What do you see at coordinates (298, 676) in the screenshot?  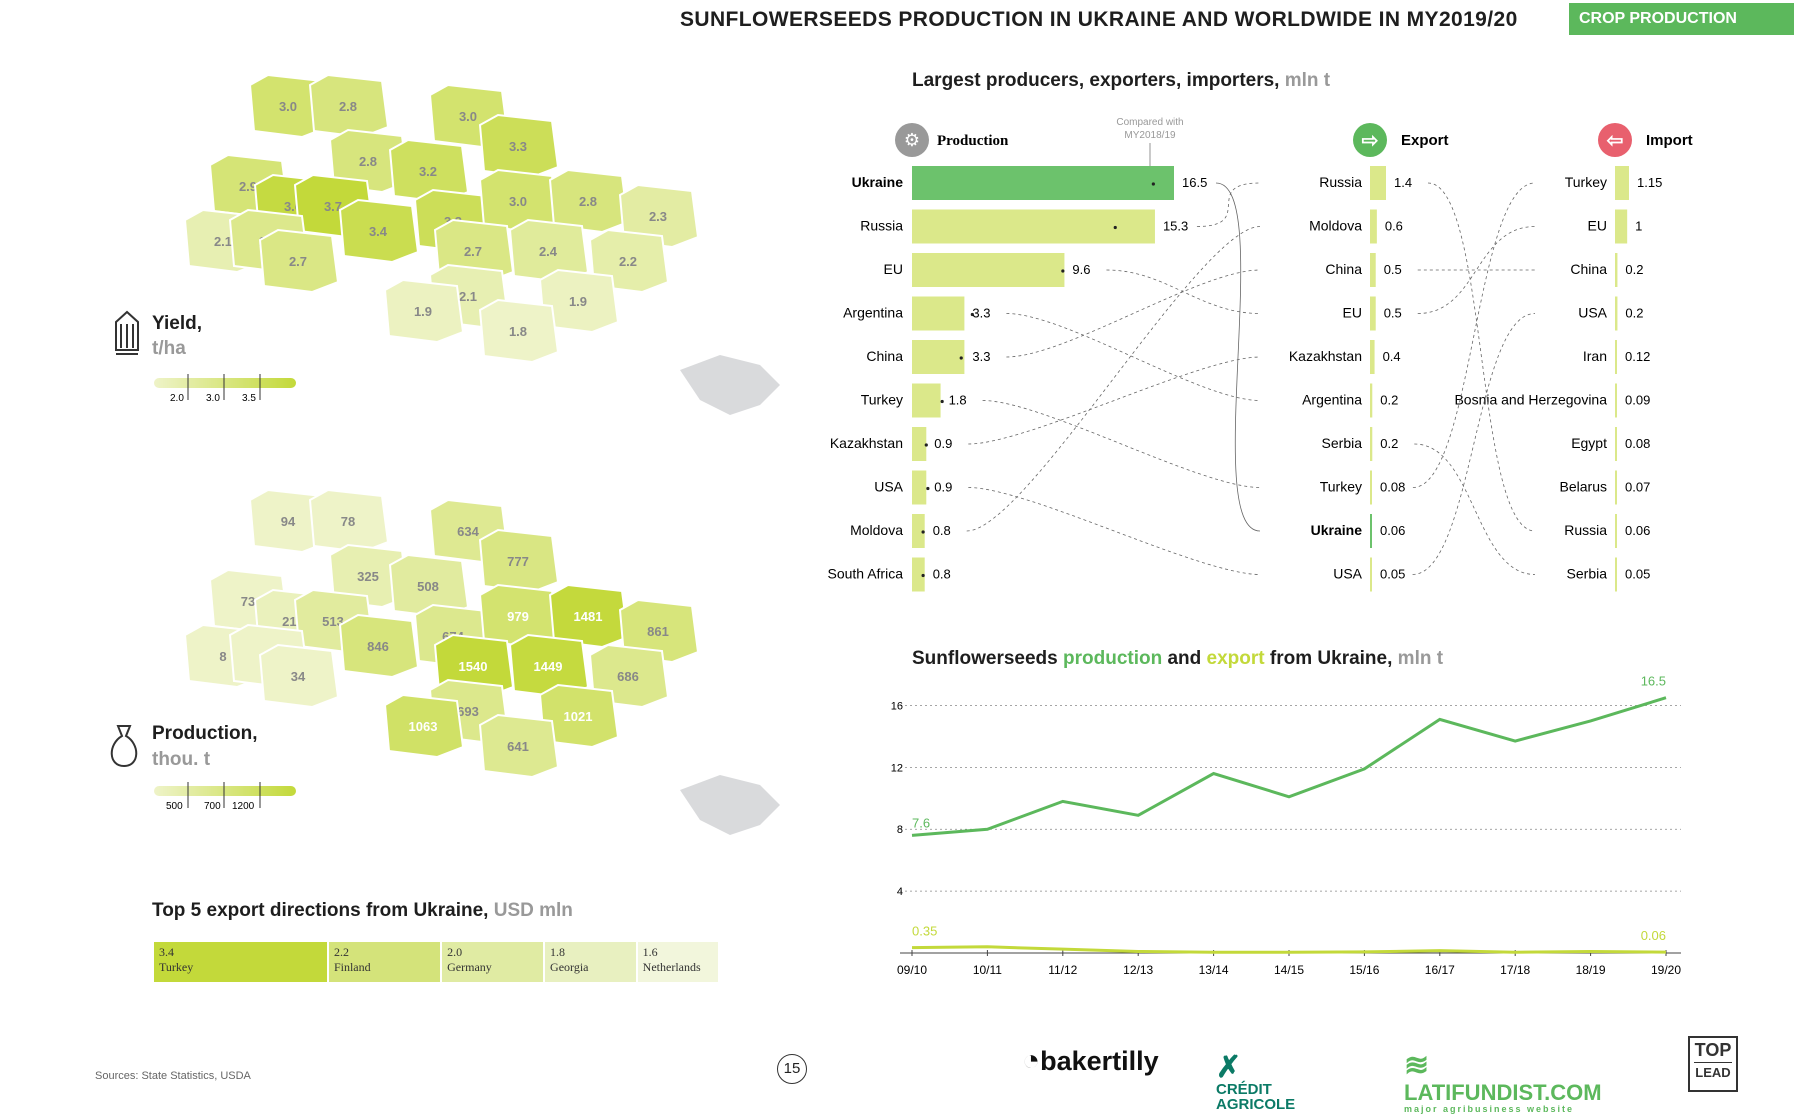 I see `map-region-value: 34` at bounding box center [298, 676].